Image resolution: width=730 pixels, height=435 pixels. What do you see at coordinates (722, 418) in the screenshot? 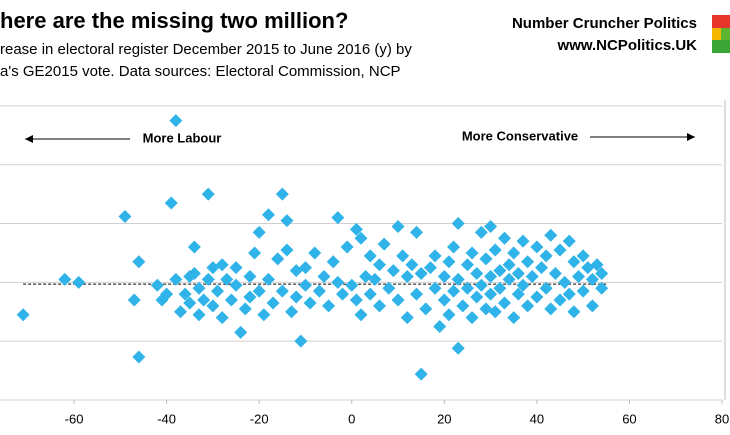
I see `x-tick-label: 80` at bounding box center [722, 418].